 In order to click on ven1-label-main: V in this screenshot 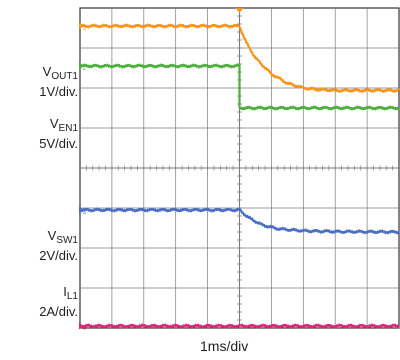, I will do `click(54, 123)`.